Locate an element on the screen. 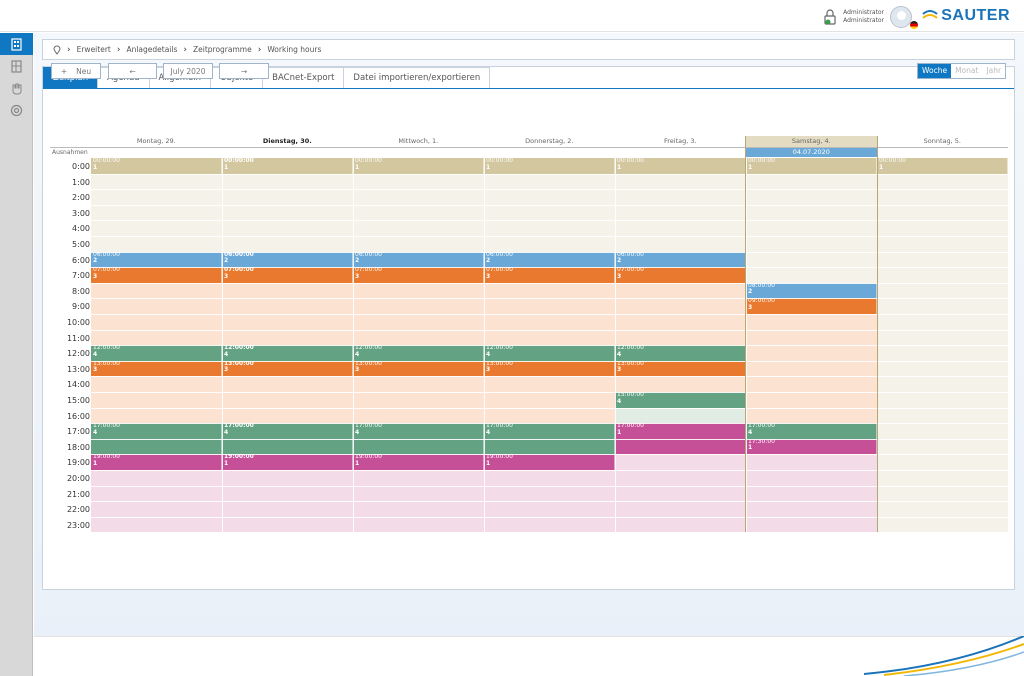  schedule-event: 17:30:00 1 is located at coordinates (811, 446).